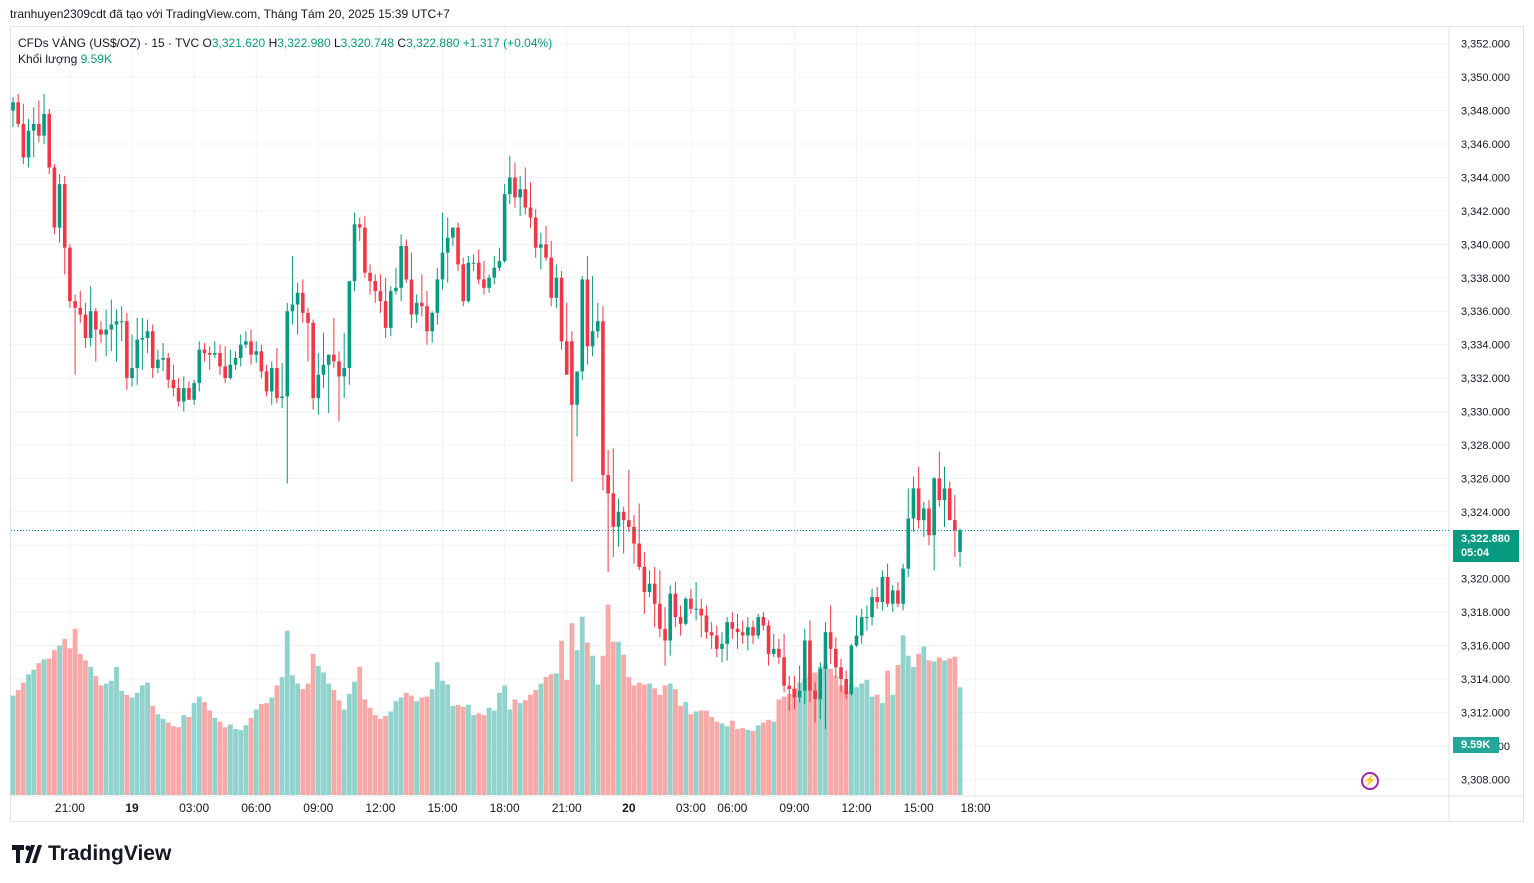 The image size is (1534, 883). What do you see at coordinates (256, 808) in the screenshot?
I see `x-tick-label: 06:00` at bounding box center [256, 808].